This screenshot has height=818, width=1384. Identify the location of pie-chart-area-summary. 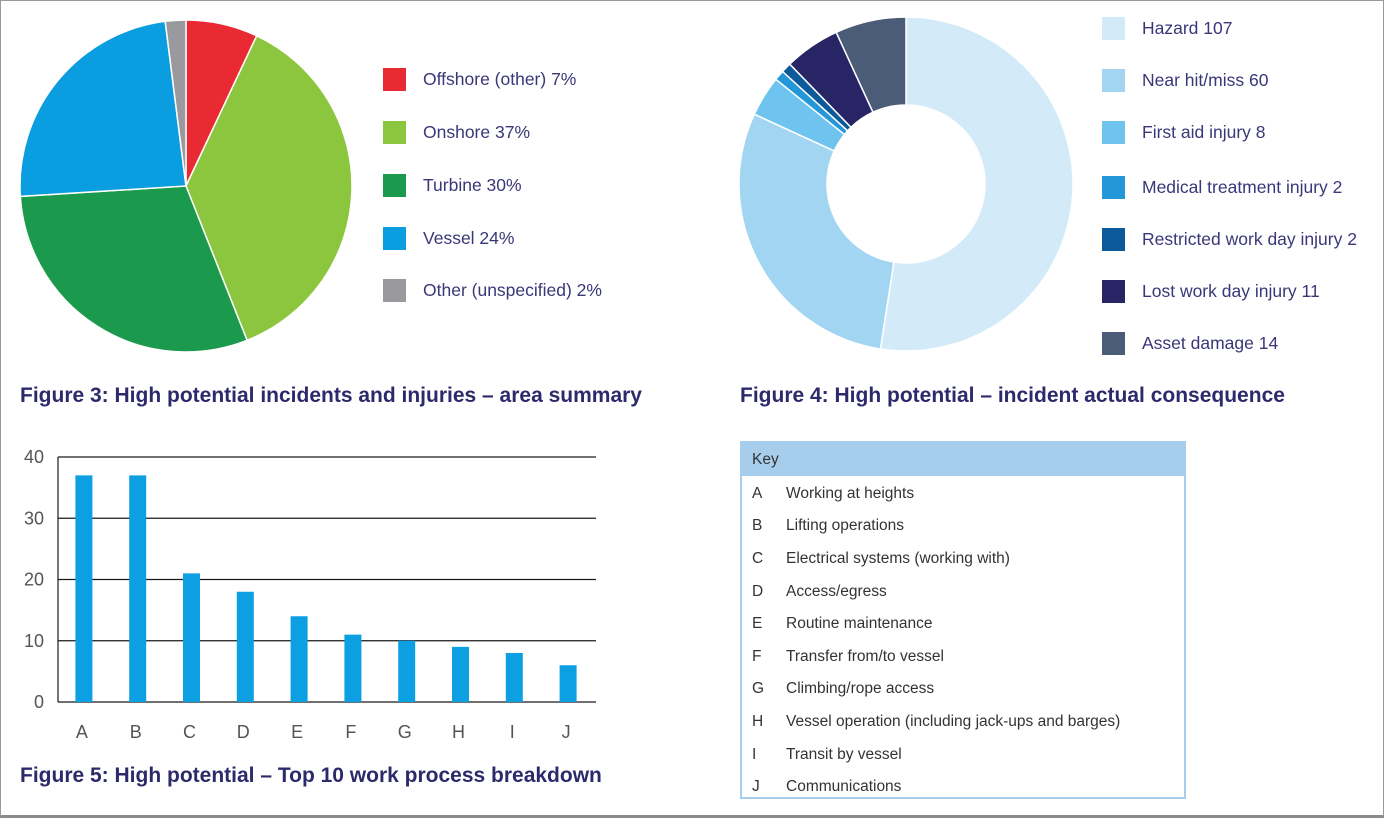
(186, 186).